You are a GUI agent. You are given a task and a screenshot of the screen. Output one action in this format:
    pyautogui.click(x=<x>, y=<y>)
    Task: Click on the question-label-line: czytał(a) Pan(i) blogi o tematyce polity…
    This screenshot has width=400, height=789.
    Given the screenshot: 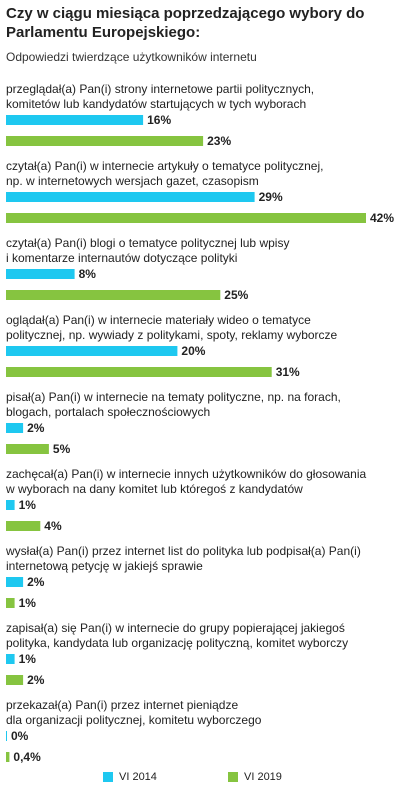 What is the action you would take?
    pyautogui.click(x=148, y=243)
    